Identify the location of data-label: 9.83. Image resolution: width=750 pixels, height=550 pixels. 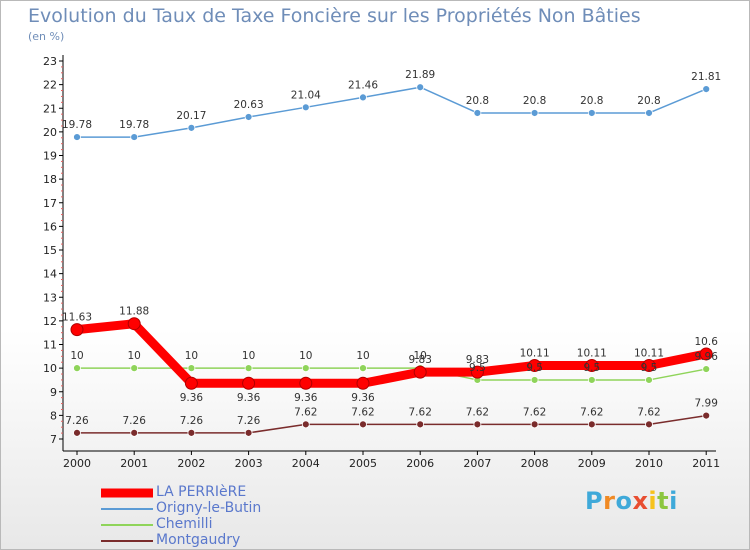
(477, 360).